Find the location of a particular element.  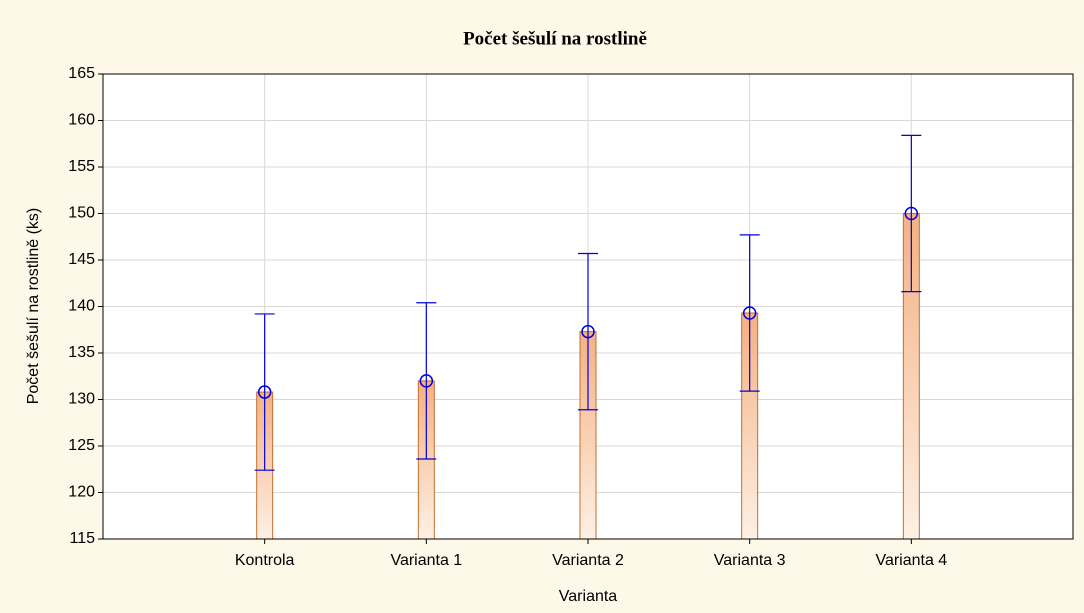

y-tick-label: 165 is located at coordinates (81, 73).